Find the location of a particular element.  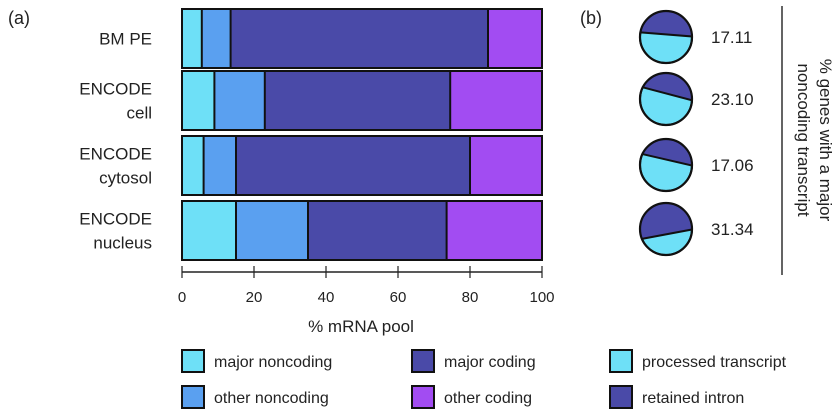

category-label: cell is located at coordinates (139, 113).